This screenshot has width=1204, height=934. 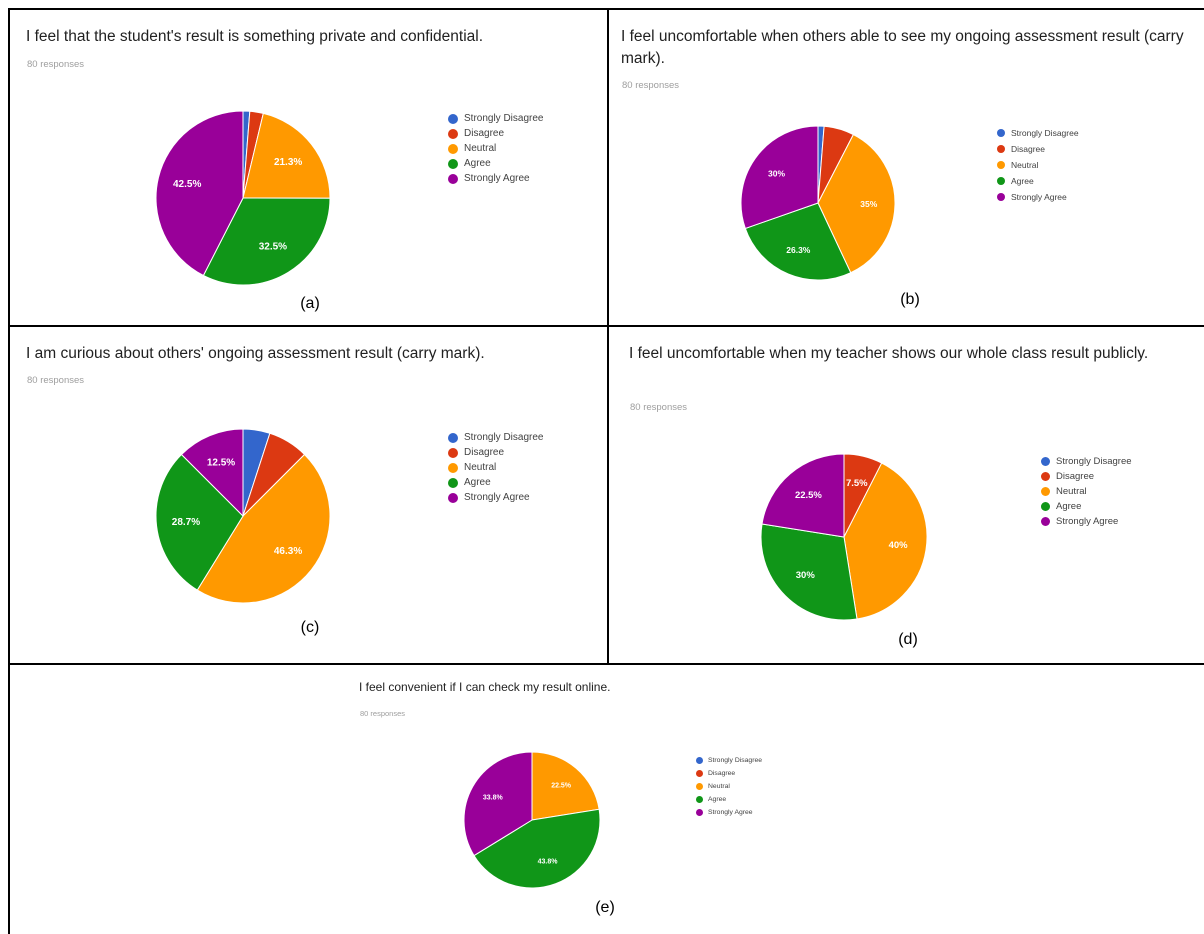 I want to click on pie-chart: 21.3% 32.5% 42.5%, so click(x=243, y=198).